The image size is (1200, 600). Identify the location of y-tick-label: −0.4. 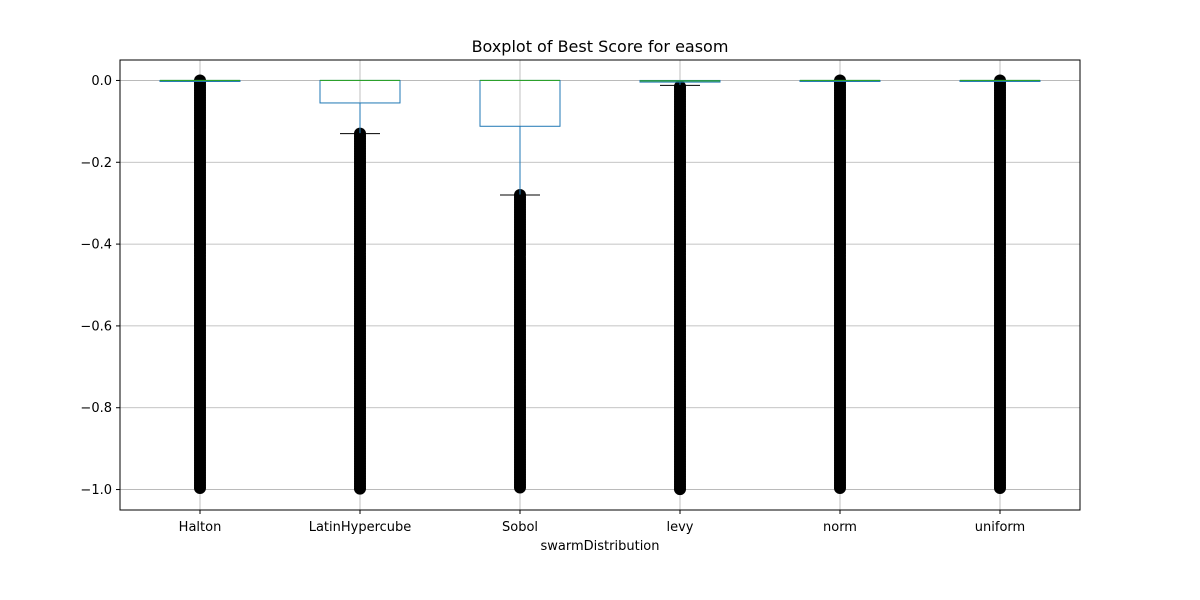
(96, 245).